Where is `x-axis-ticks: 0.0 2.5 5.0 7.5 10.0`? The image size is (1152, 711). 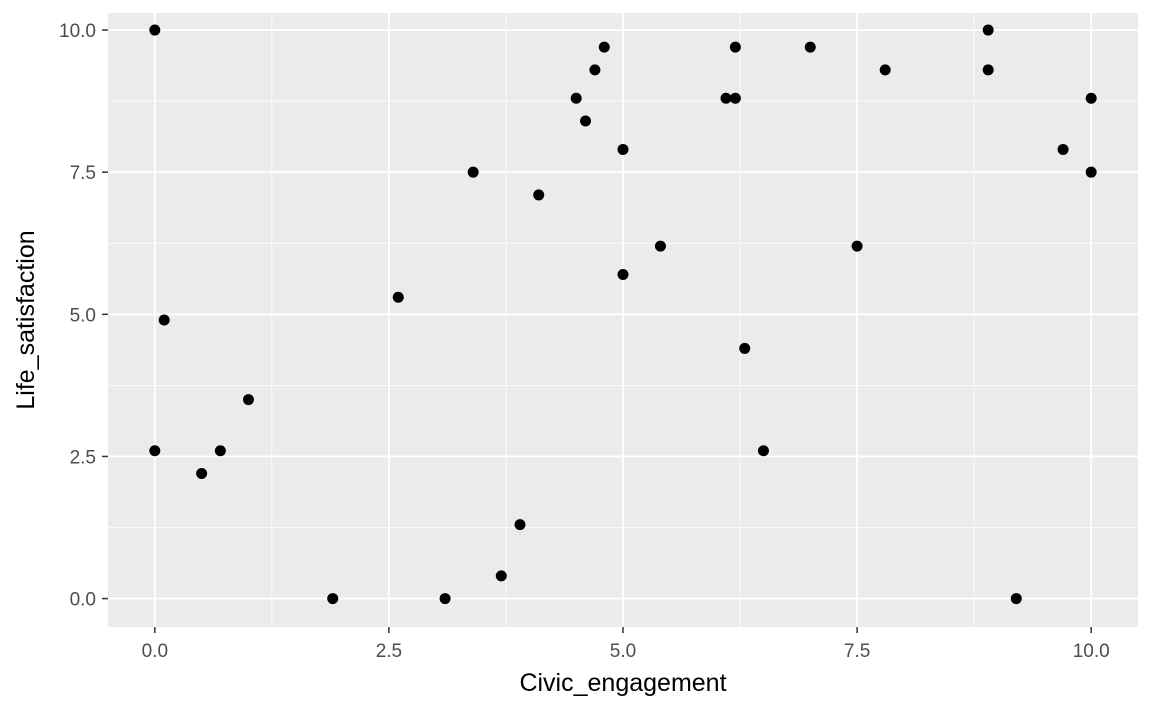 x-axis-ticks: 0.0 2.5 5.0 7.5 10.0 is located at coordinates (626, 644).